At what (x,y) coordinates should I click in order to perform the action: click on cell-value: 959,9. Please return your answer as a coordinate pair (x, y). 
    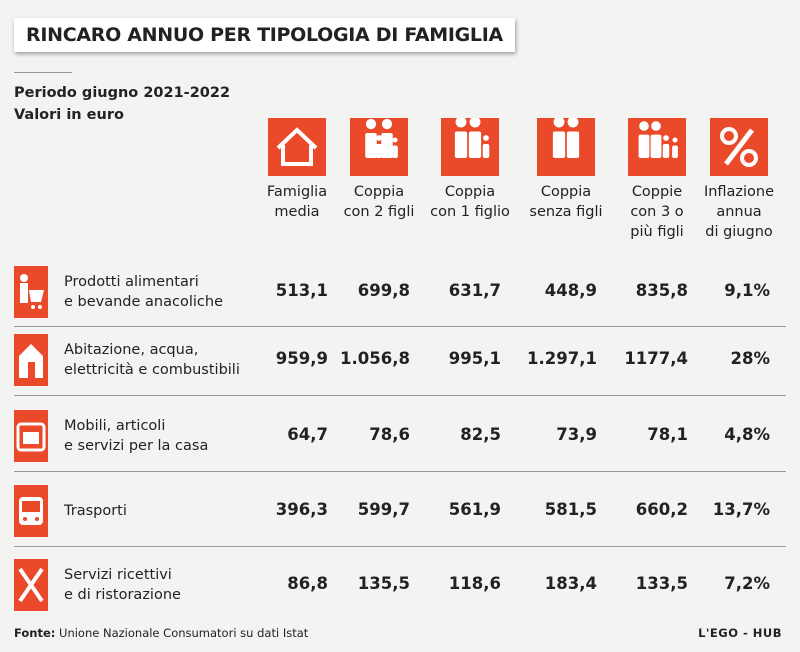
    Looking at the image, I should click on (301, 358).